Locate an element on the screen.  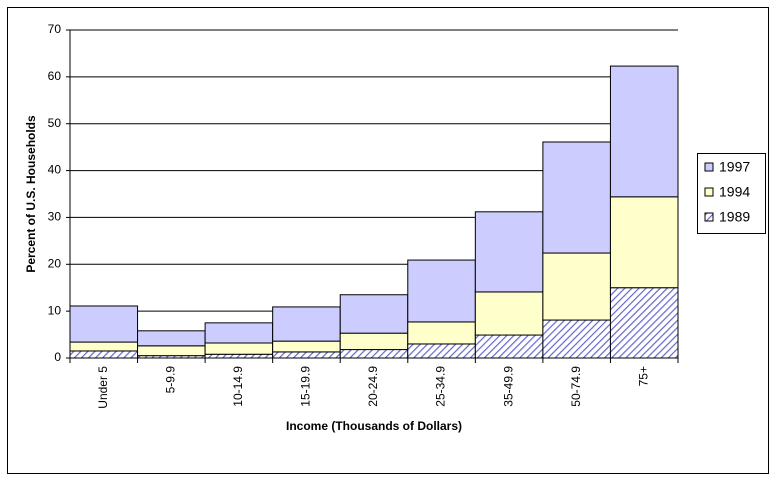
x-tick-label: 20-24.9 is located at coordinates (373, 386).